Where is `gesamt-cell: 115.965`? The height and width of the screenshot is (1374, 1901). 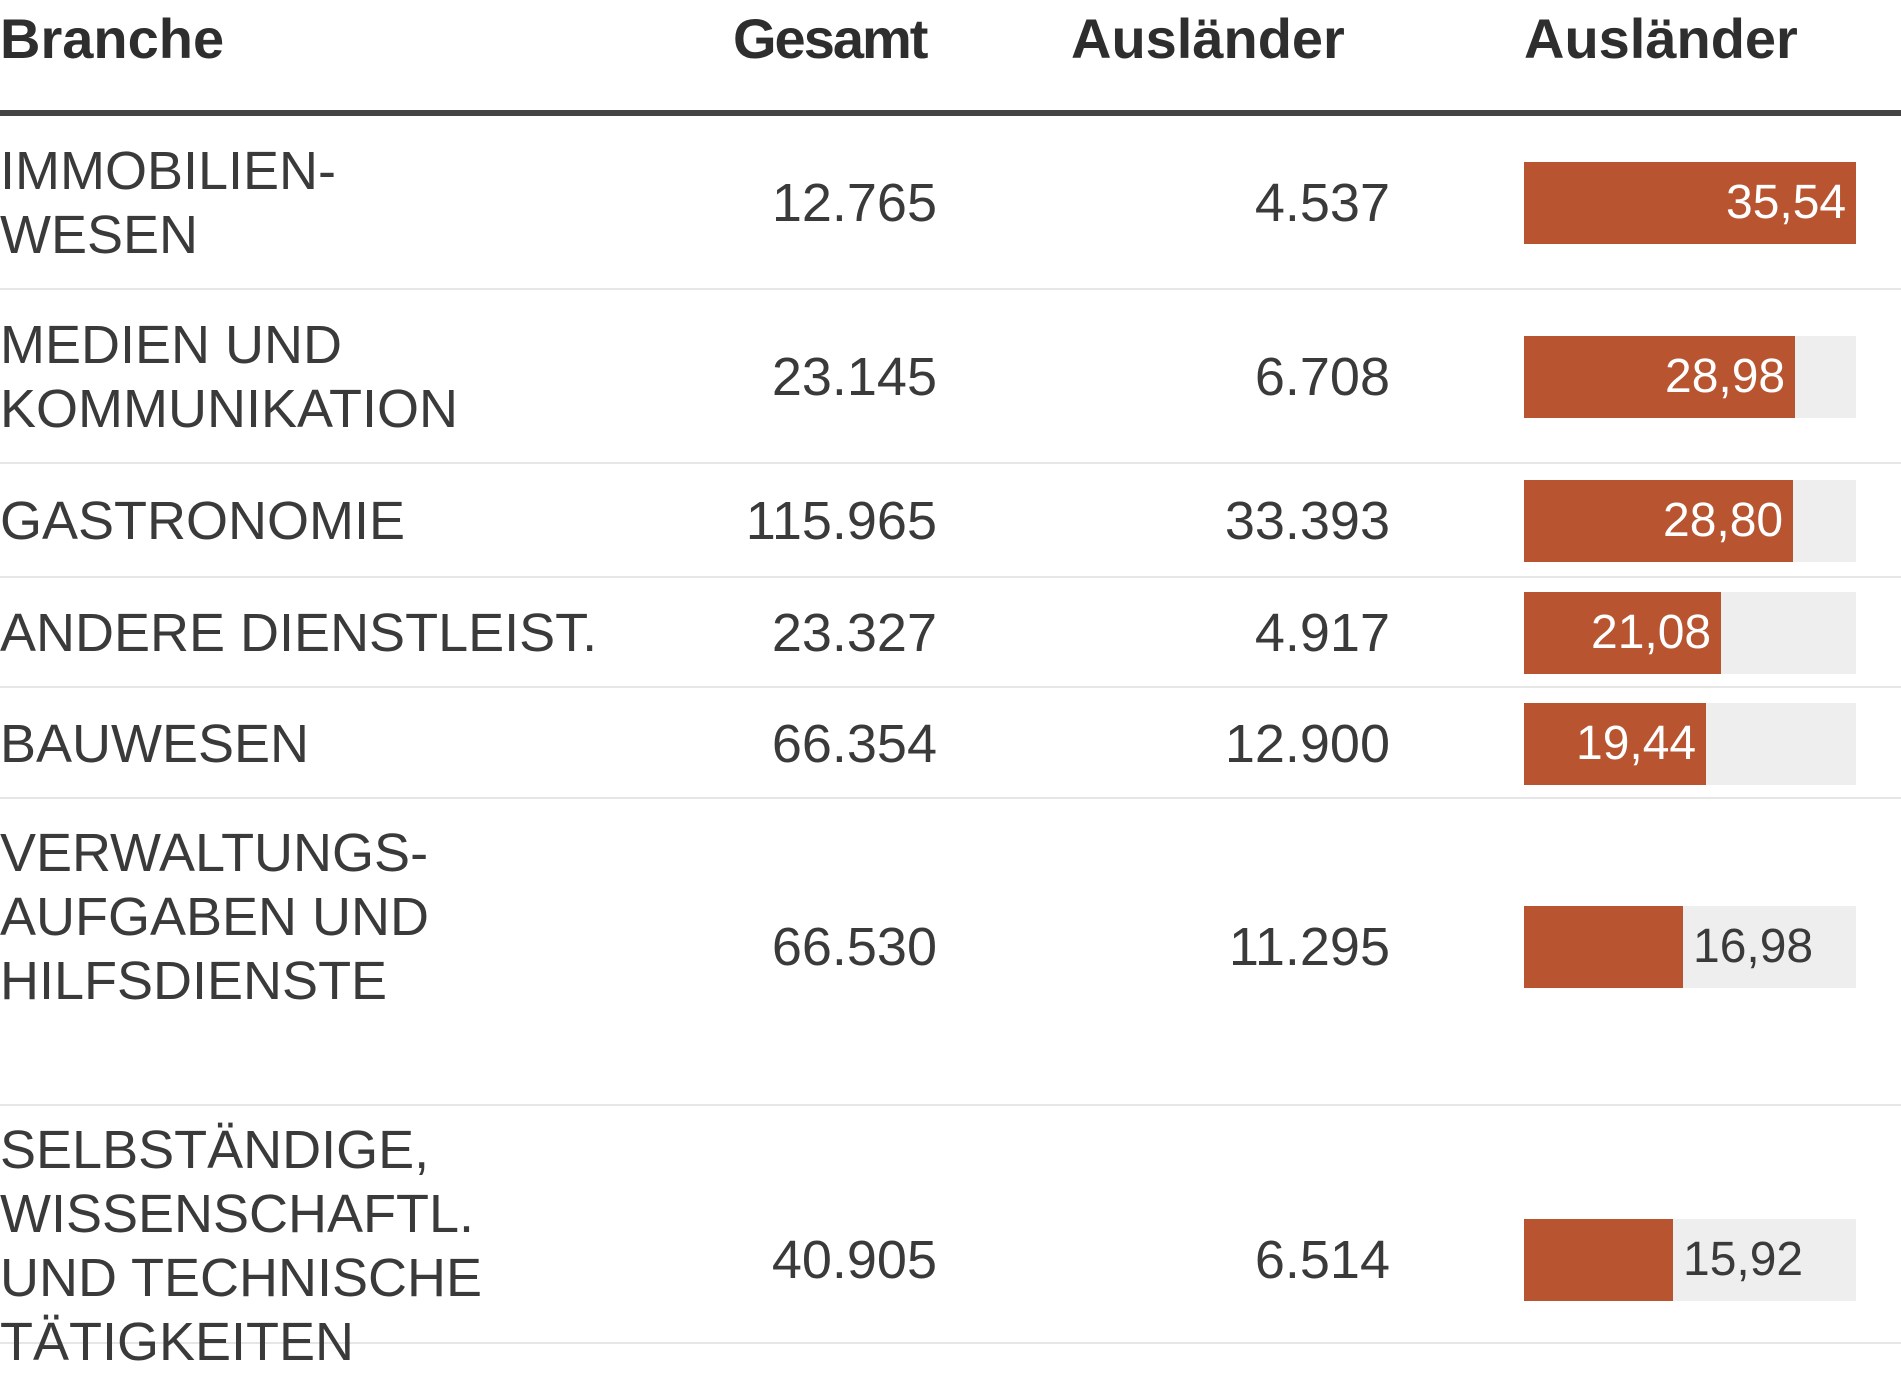 gesamt-cell: 115.965 is located at coordinates (841, 521).